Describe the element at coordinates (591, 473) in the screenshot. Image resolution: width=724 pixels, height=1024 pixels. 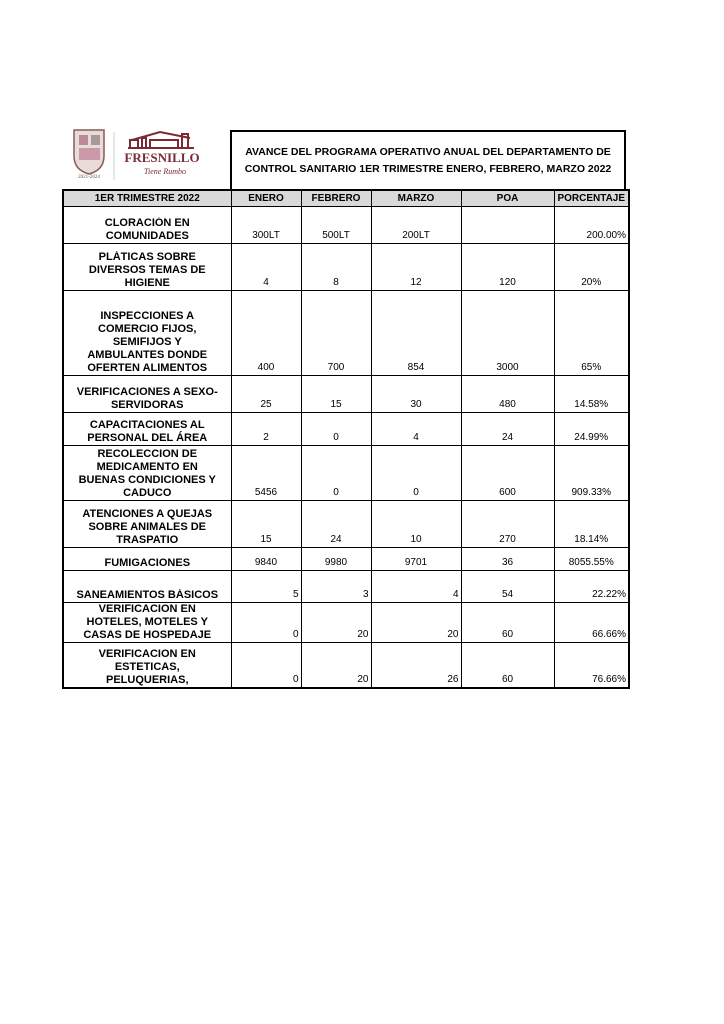
I see `cell-porcentaje: 909.33%` at that location.